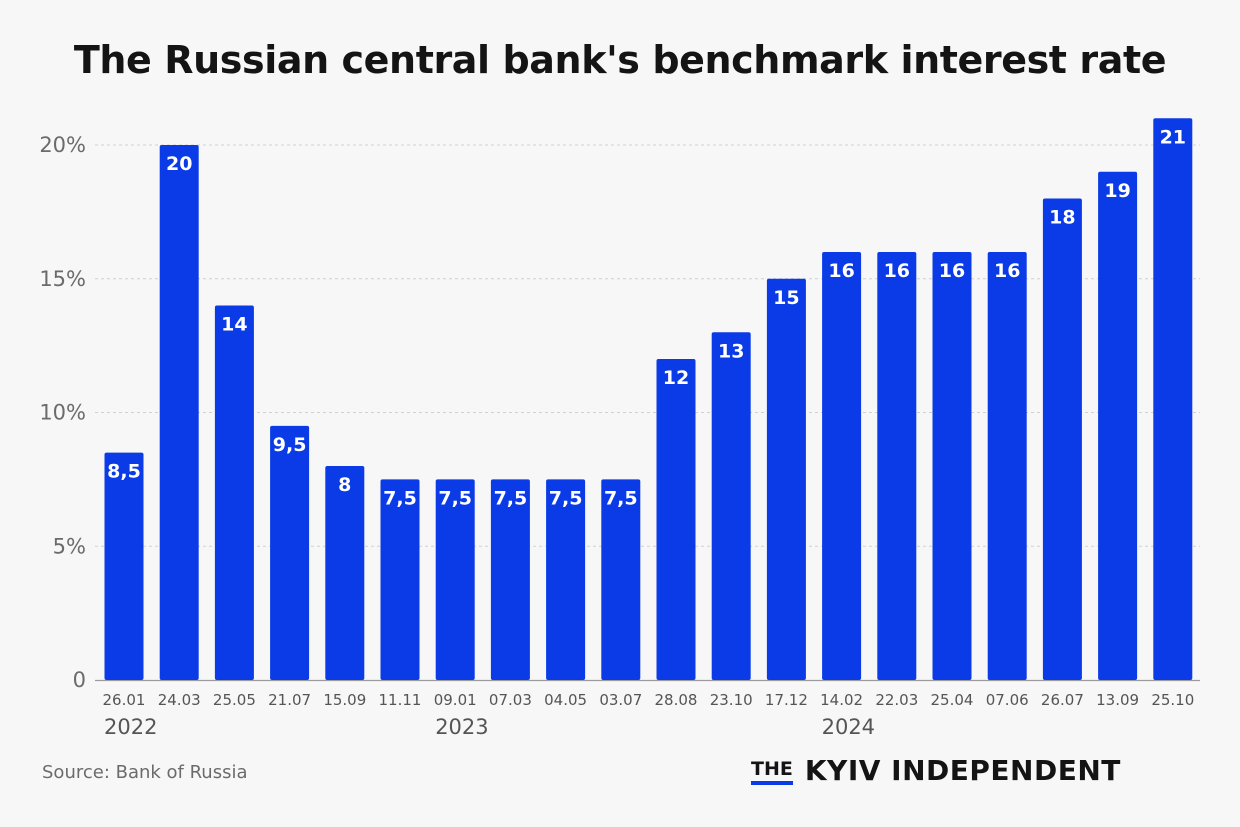 The height and width of the screenshot is (827, 1240). What do you see at coordinates (620, 700) in the screenshot?
I see `x-tick-label: 03.07` at bounding box center [620, 700].